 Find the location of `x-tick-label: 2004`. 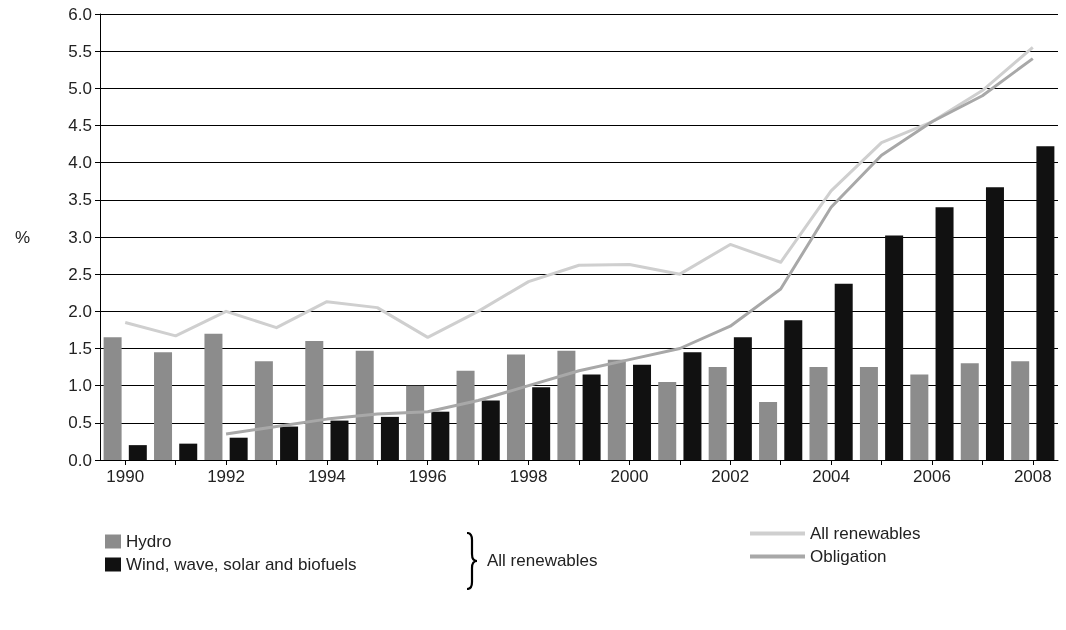

x-tick-label: 2004 is located at coordinates (831, 476).